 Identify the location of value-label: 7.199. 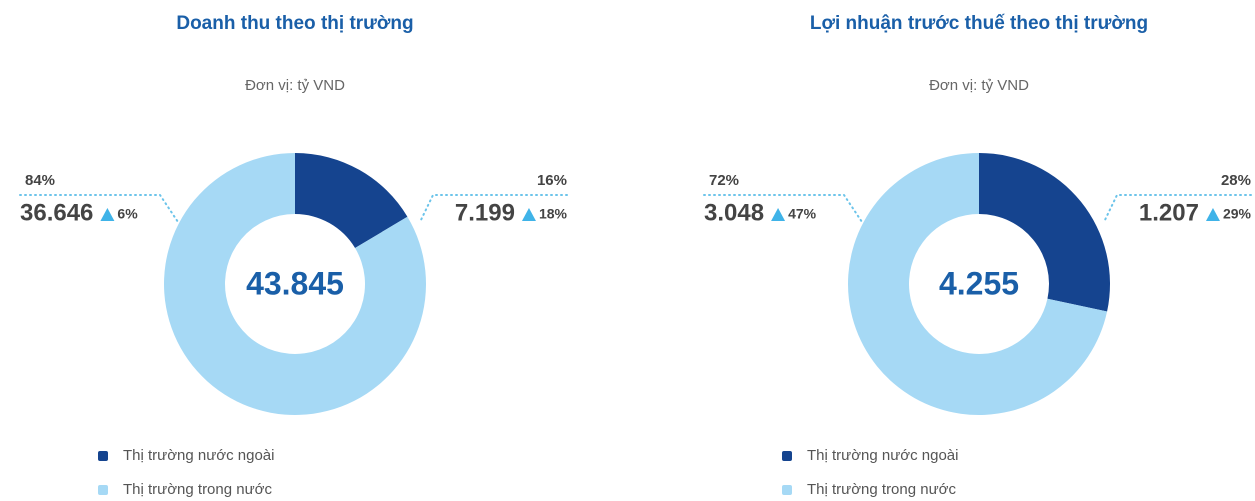
(485, 212).